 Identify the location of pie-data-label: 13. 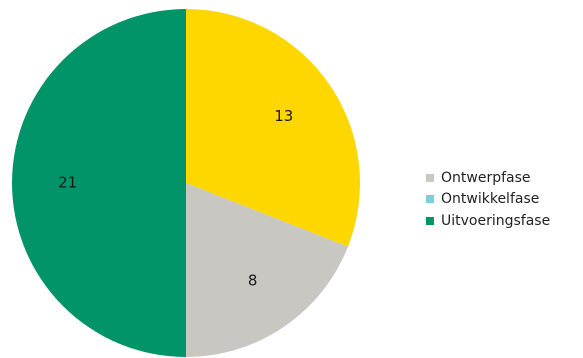
(283, 116).